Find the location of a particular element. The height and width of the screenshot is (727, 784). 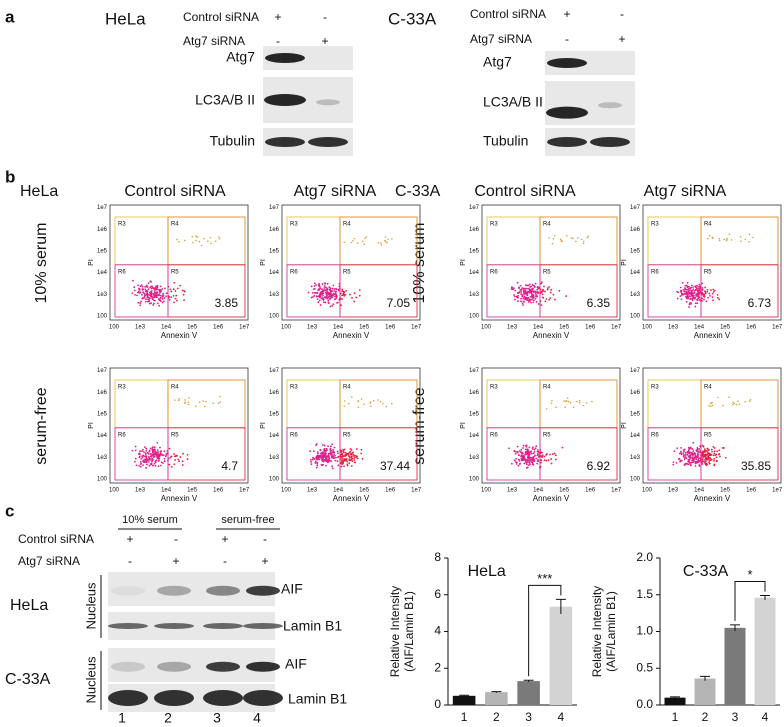

gate-label: R3 is located at coordinates (494, 388).